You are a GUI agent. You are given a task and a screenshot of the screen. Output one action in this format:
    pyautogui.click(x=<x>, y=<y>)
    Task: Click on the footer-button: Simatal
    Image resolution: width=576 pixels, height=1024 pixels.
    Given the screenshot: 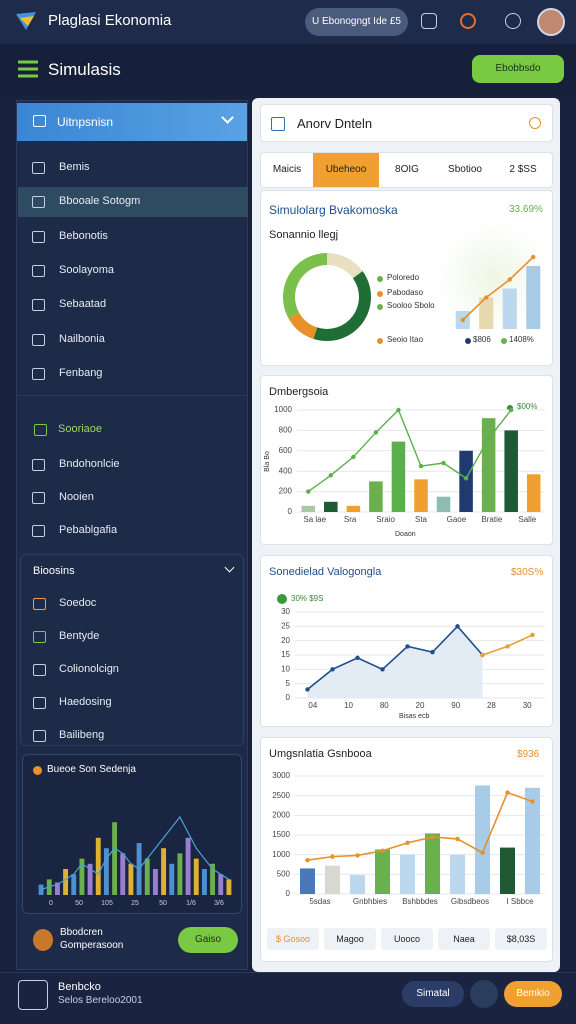 What is the action you would take?
    pyautogui.click(x=433, y=994)
    